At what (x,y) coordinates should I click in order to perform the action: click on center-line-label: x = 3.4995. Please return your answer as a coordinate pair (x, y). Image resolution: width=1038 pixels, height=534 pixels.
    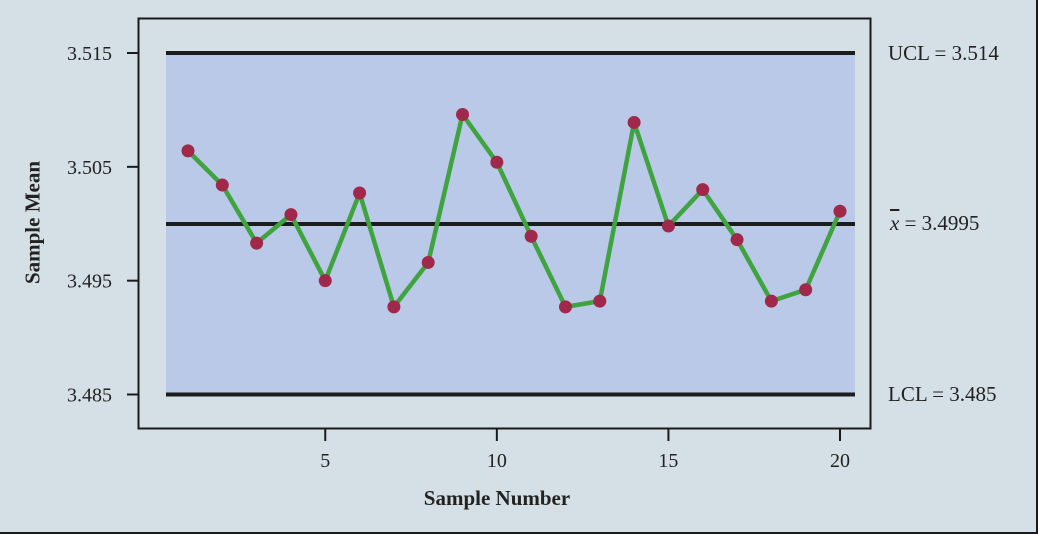
    Looking at the image, I should click on (935, 223).